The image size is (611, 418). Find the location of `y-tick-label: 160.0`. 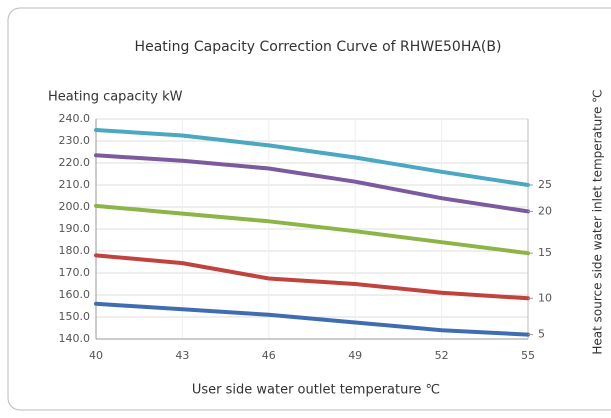

y-tick-label: 160.0 is located at coordinates (75, 294).